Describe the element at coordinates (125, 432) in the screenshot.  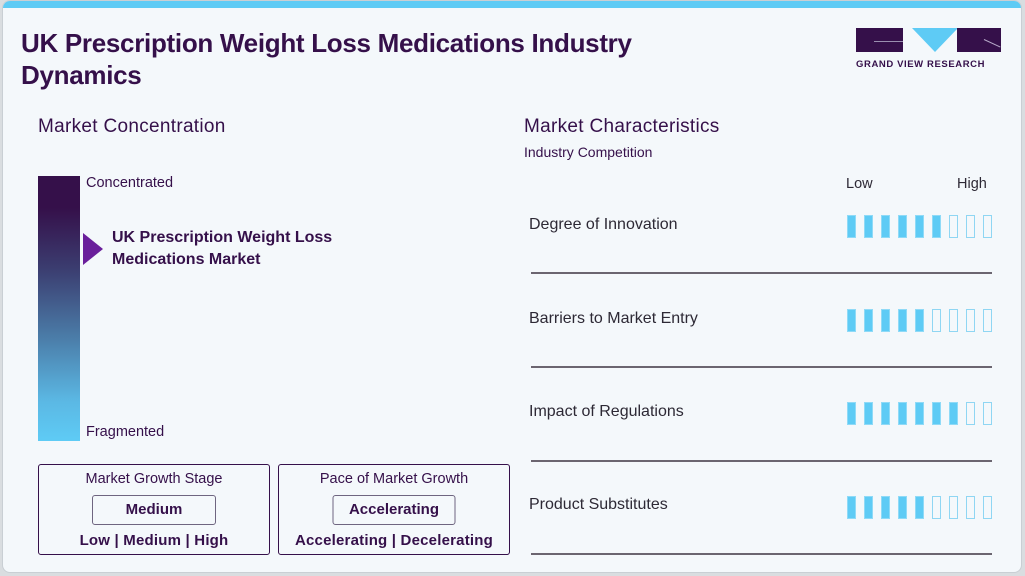
I see `fragmented-label: Fragmented` at that location.